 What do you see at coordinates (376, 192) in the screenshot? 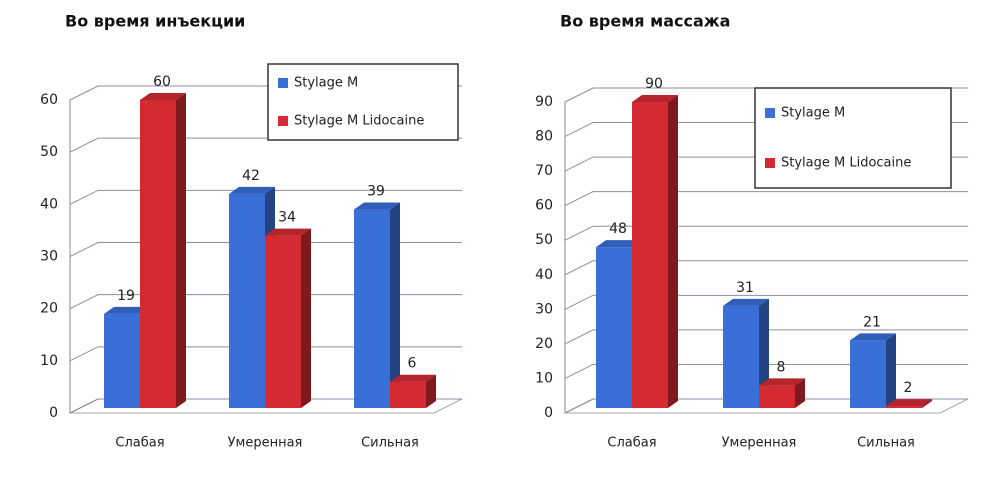
I see `value-label: 39` at bounding box center [376, 192].